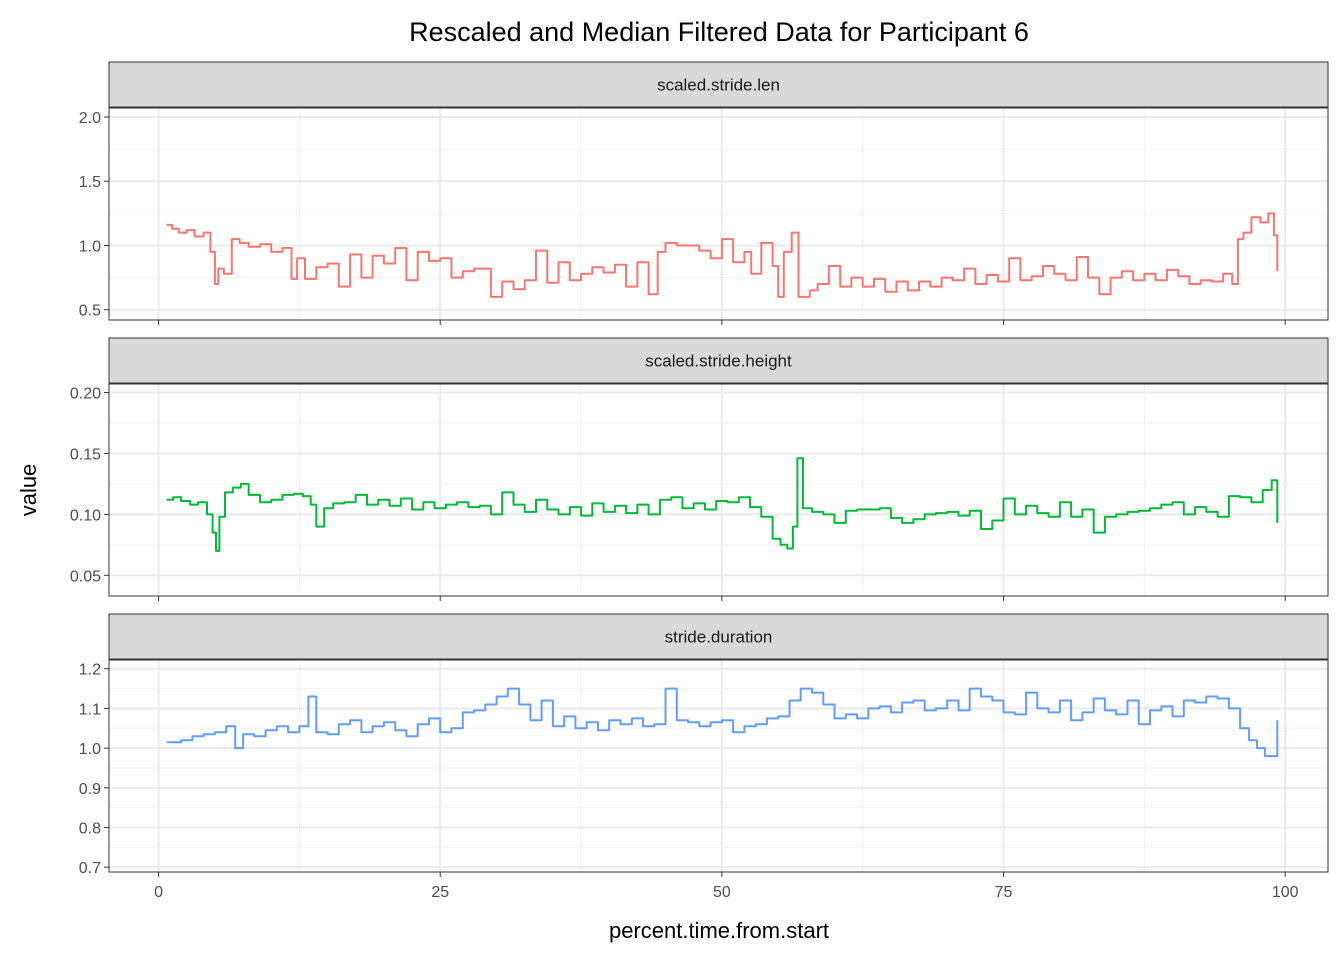 The width and height of the screenshot is (1344, 960). I want to click on series-line-scaled-stride-len, so click(722, 255).